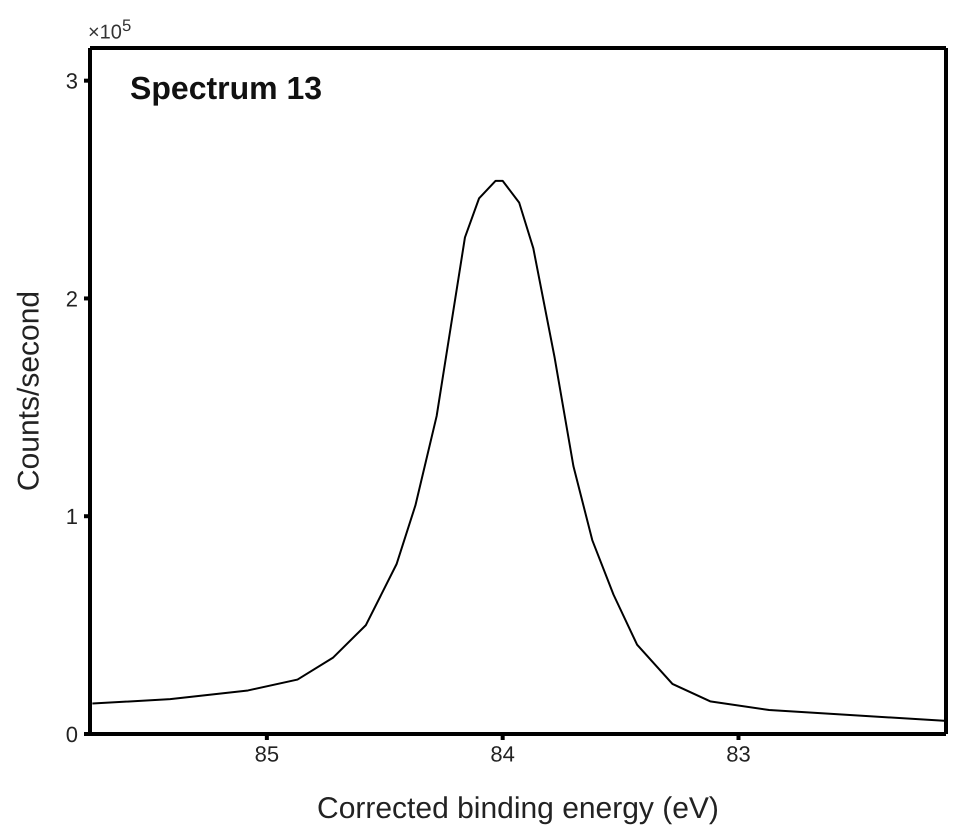 Image resolution: width=959 pixels, height=838 pixels. I want to click on text: Spectrum 13, so click(226, 88).